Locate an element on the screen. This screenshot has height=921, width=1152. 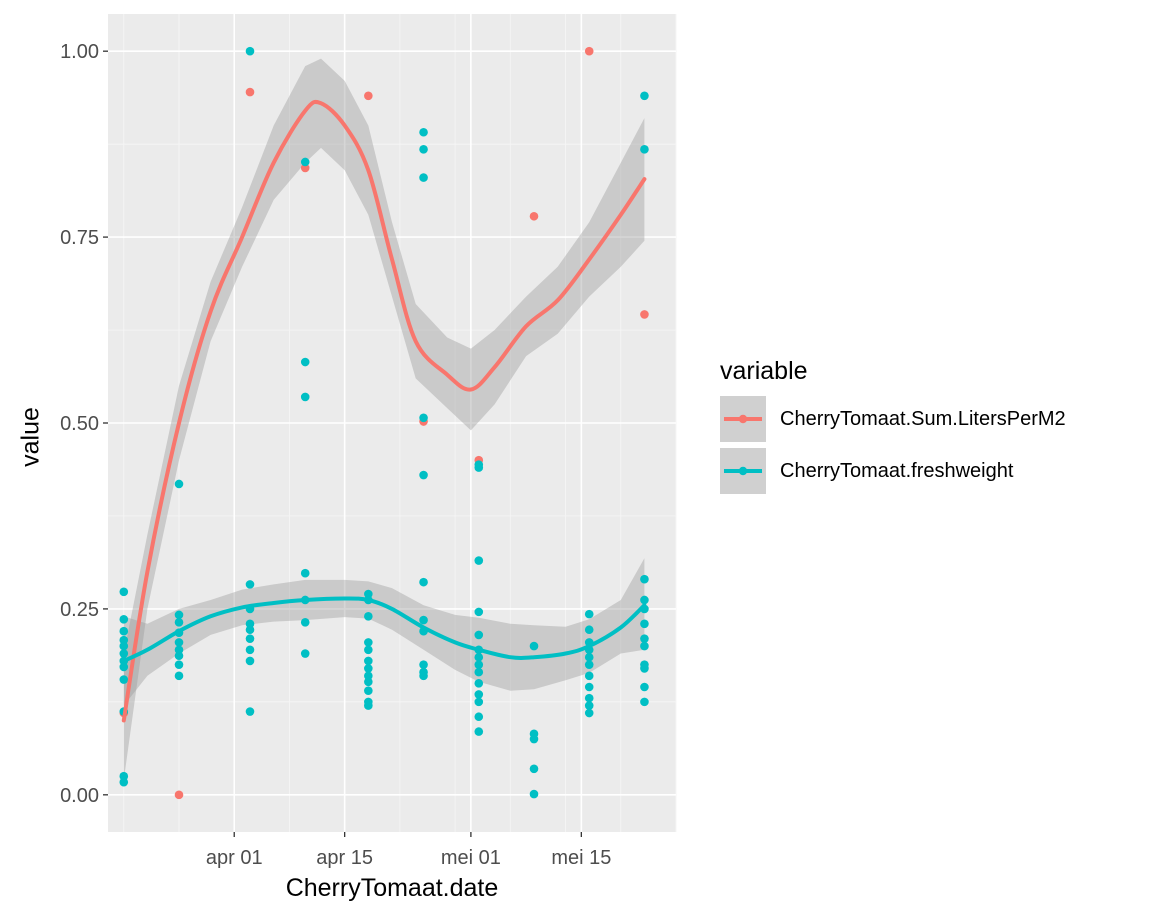
legend-key-liters is located at coordinates (743, 419).